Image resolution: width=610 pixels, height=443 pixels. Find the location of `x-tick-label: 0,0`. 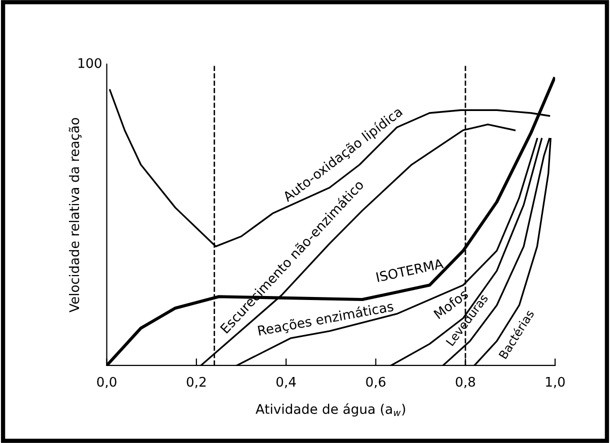

x-tick-label: 0,0 is located at coordinates (106, 382).